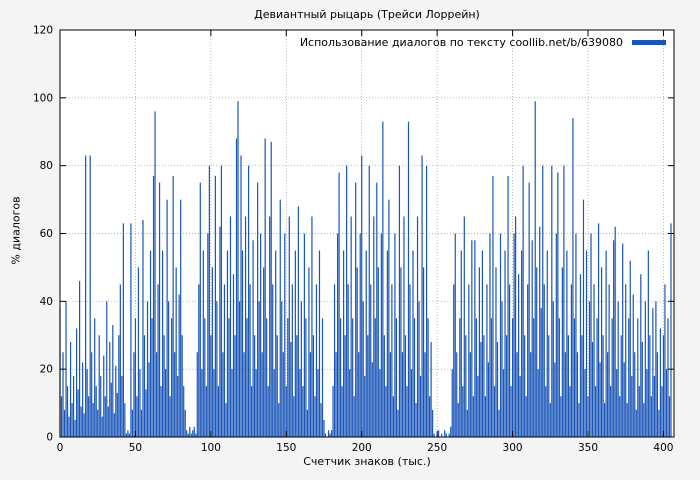 This screenshot has height=480, width=700. Describe the element at coordinates (367, 461) in the screenshot. I see `x-axis-label: Счетчик знаков (тыс.)` at that location.